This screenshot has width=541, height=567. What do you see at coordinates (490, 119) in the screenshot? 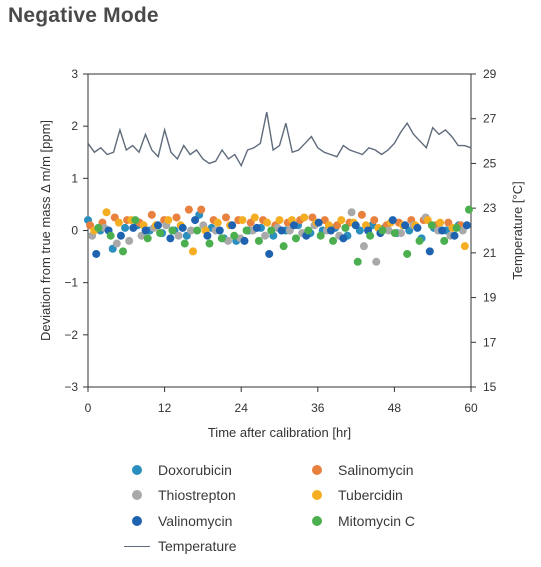
I see `y2-tick-label: 27` at bounding box center [490, 119].